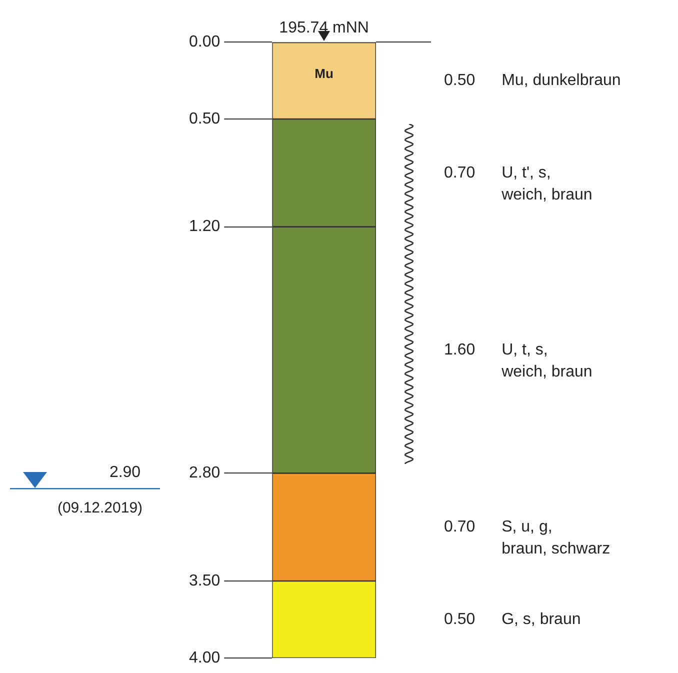 The height and width of the screenshot is (673, 678). Describe the element at coordinates (518, 360) in the screenshot. I see `text: 1.60 U, t, s, weich, braun` at that location.